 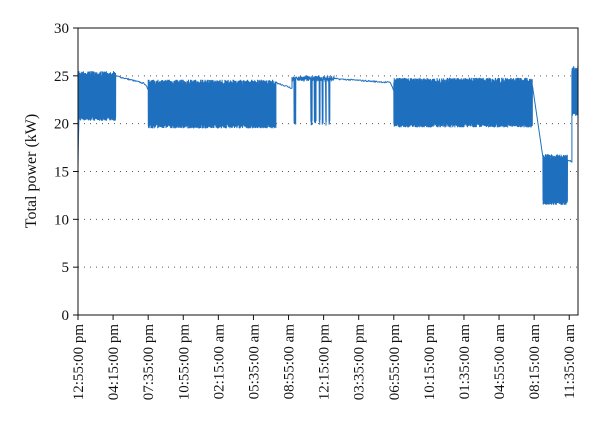 I want to click on y-axis-title: Total power (kW), so click(x=31, y=171).